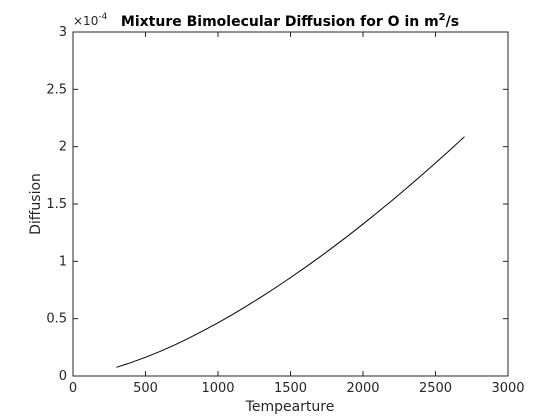 The image size is (560, 420). Describe the element at coordinates (145, 388) in the screenshot. I see `x-tick-label: 500` at that location.